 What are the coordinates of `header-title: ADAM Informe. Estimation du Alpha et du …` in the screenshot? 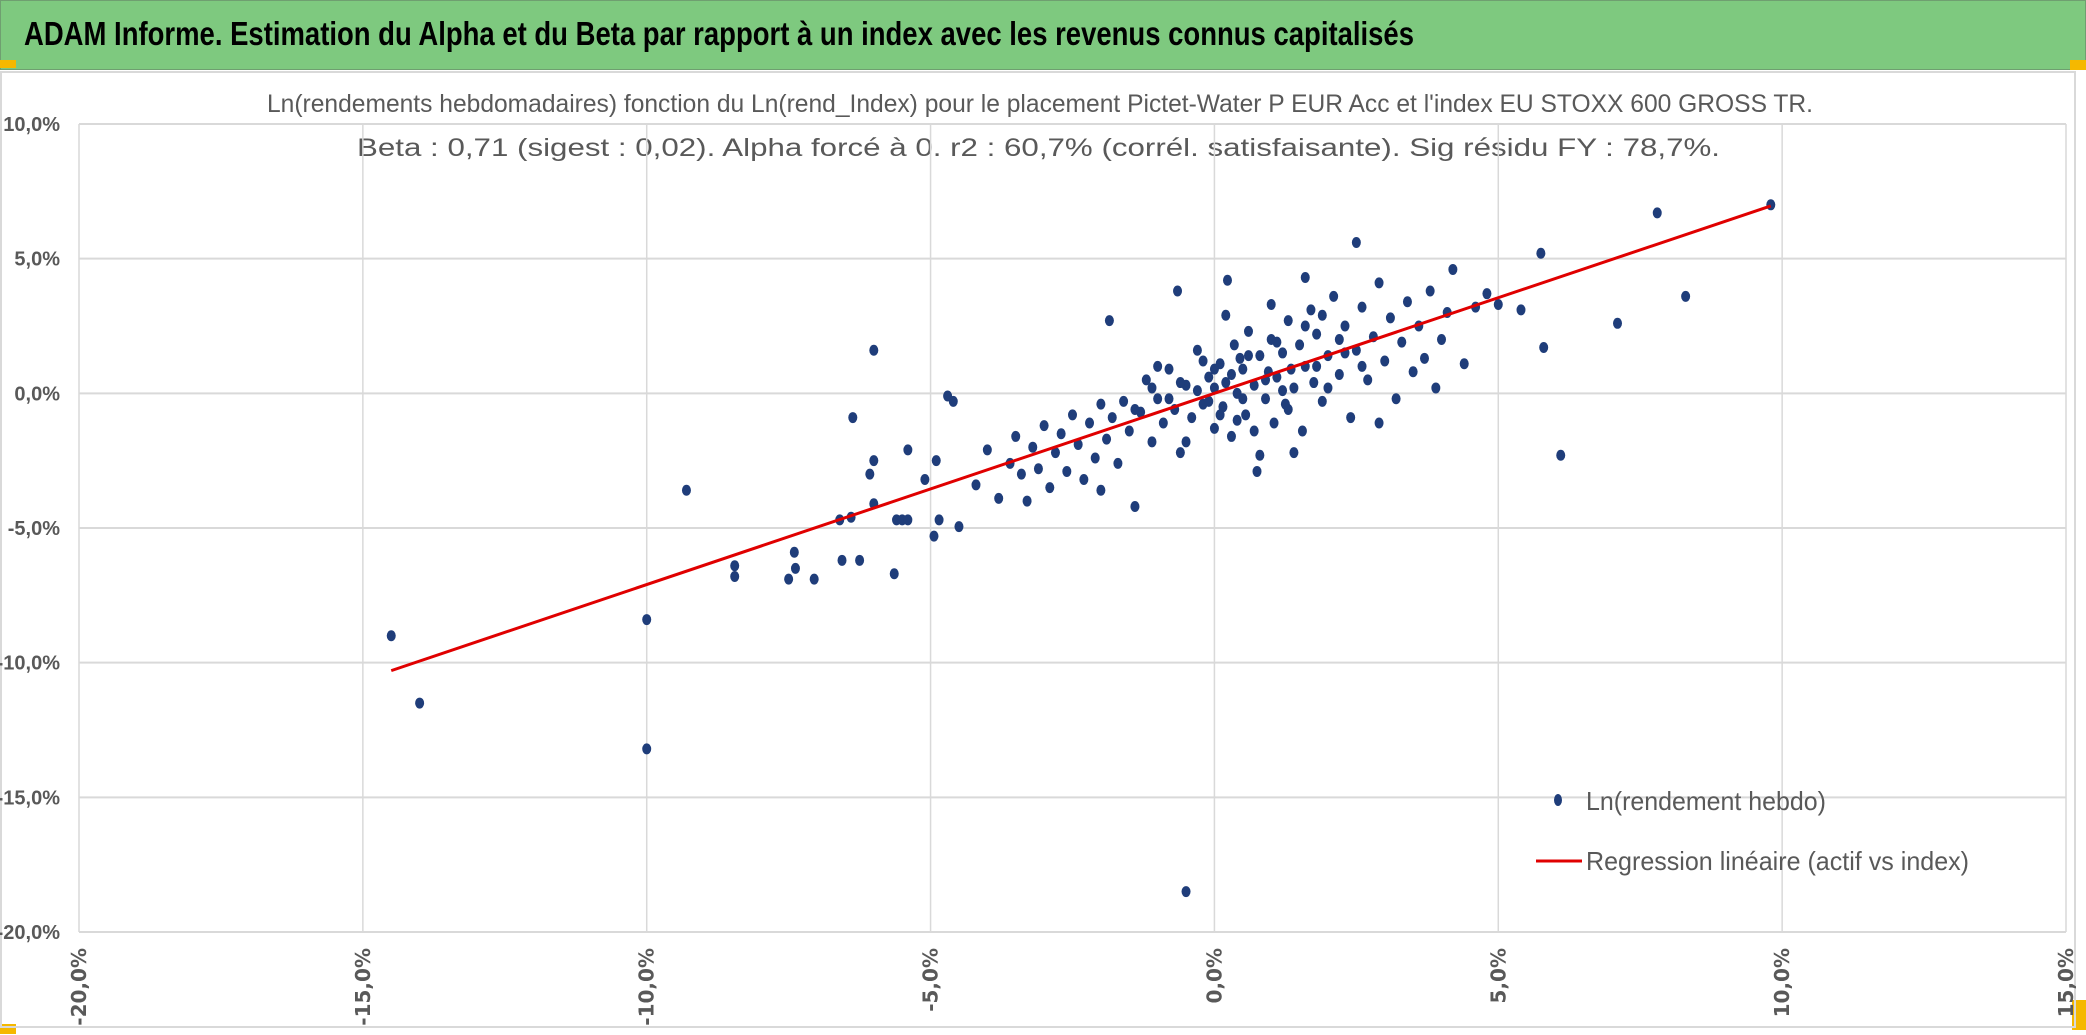 It's located at (719, 33).